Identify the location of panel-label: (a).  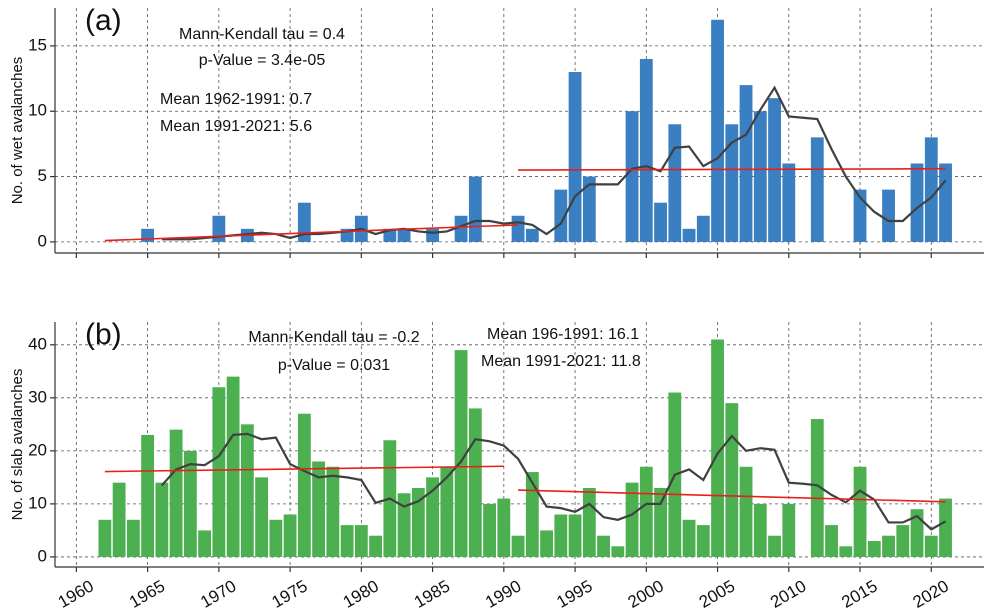
(103, 20).